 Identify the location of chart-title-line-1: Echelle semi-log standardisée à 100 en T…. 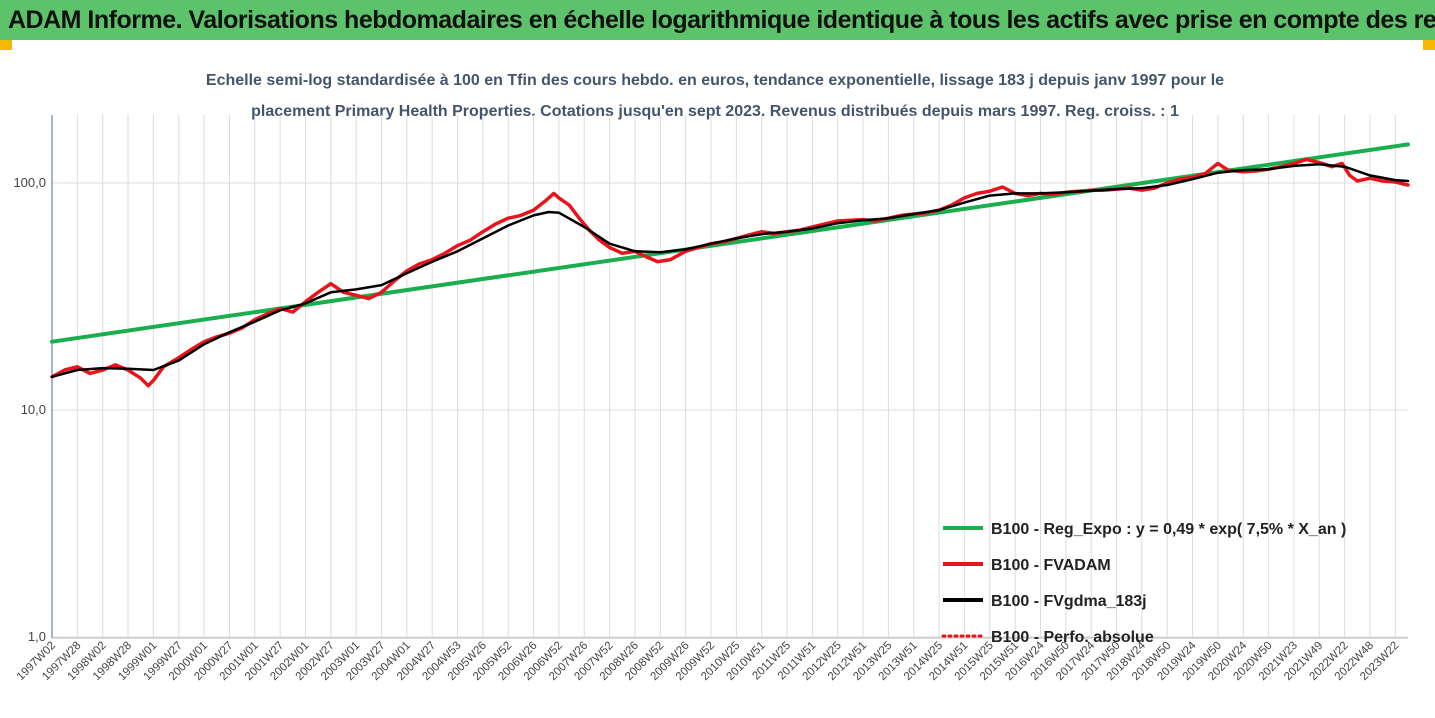
(715, 80).